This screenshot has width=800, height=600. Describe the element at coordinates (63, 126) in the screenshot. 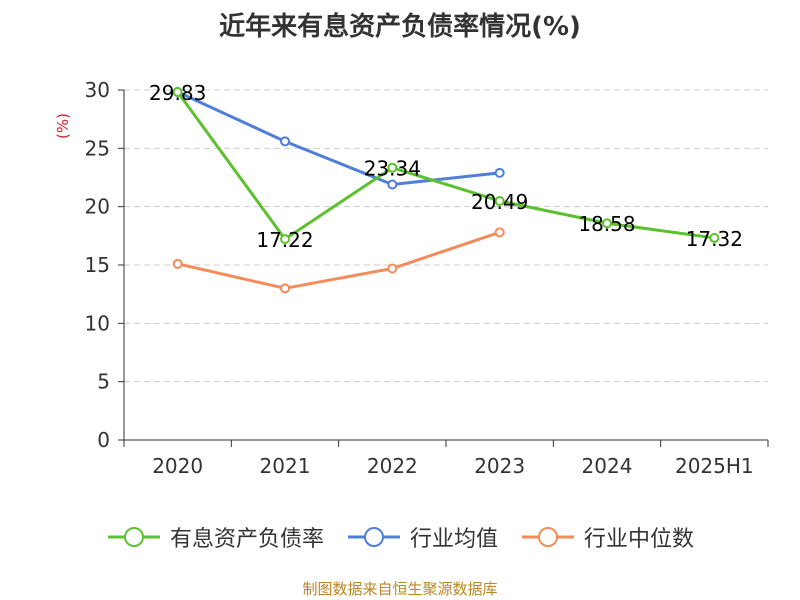

I see `y-axis-label: (%)` at that location.